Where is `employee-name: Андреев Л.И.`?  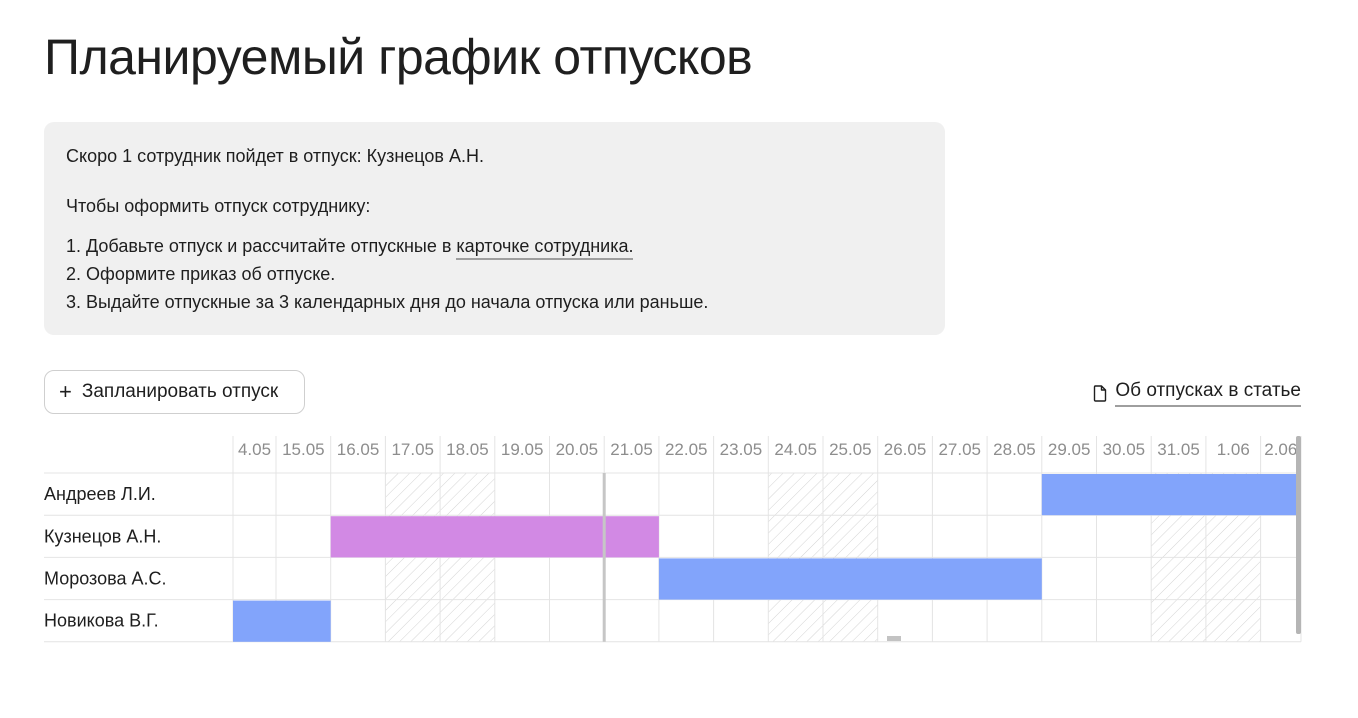
employee-name: Андреев Л.И. is located at coordinates (100, 494).